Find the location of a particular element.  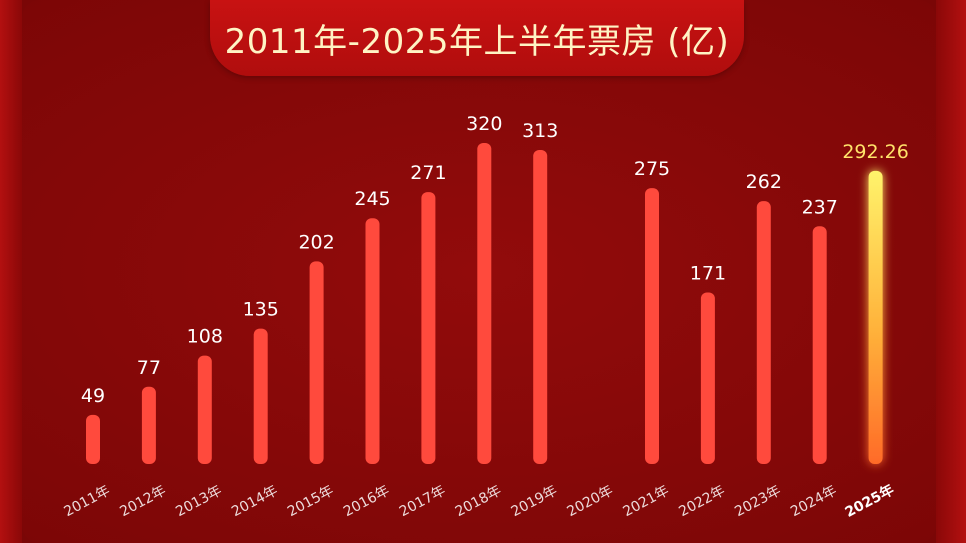

value-label-3: 108 is located at coordinates (205, 337).